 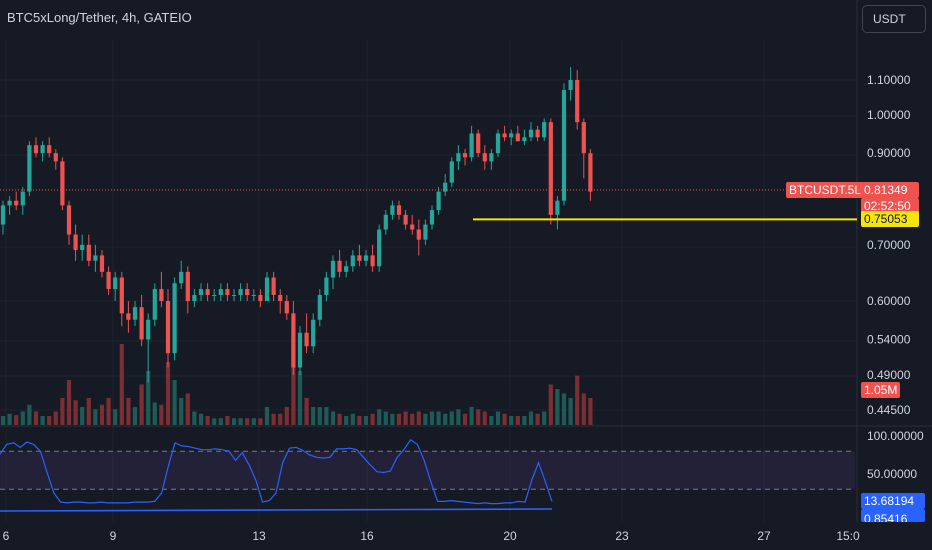 What do you see at coordinates (427, 475) in the screenshot?
I see `rsi-pane` at bounding box center [427, 475].